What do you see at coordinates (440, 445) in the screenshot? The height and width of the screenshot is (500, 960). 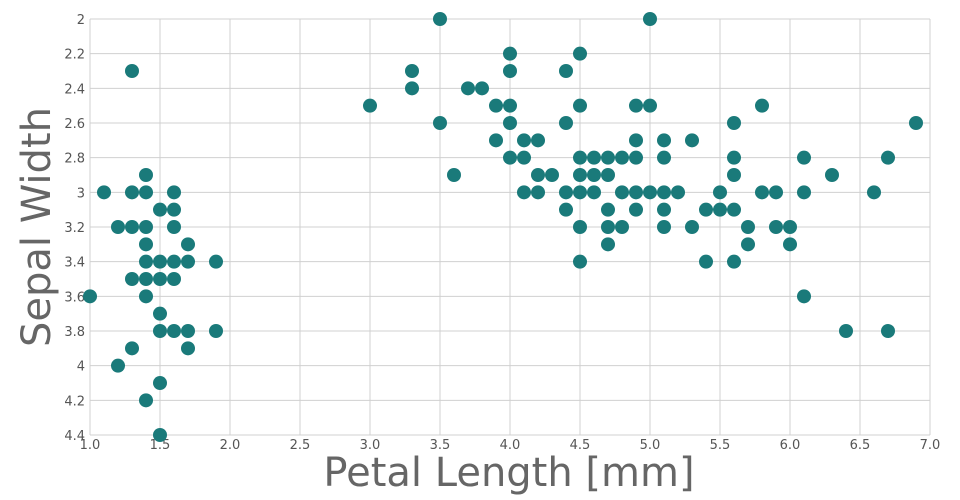 I see `x-tick-label: 3.5` at bounding box center [440, 445].